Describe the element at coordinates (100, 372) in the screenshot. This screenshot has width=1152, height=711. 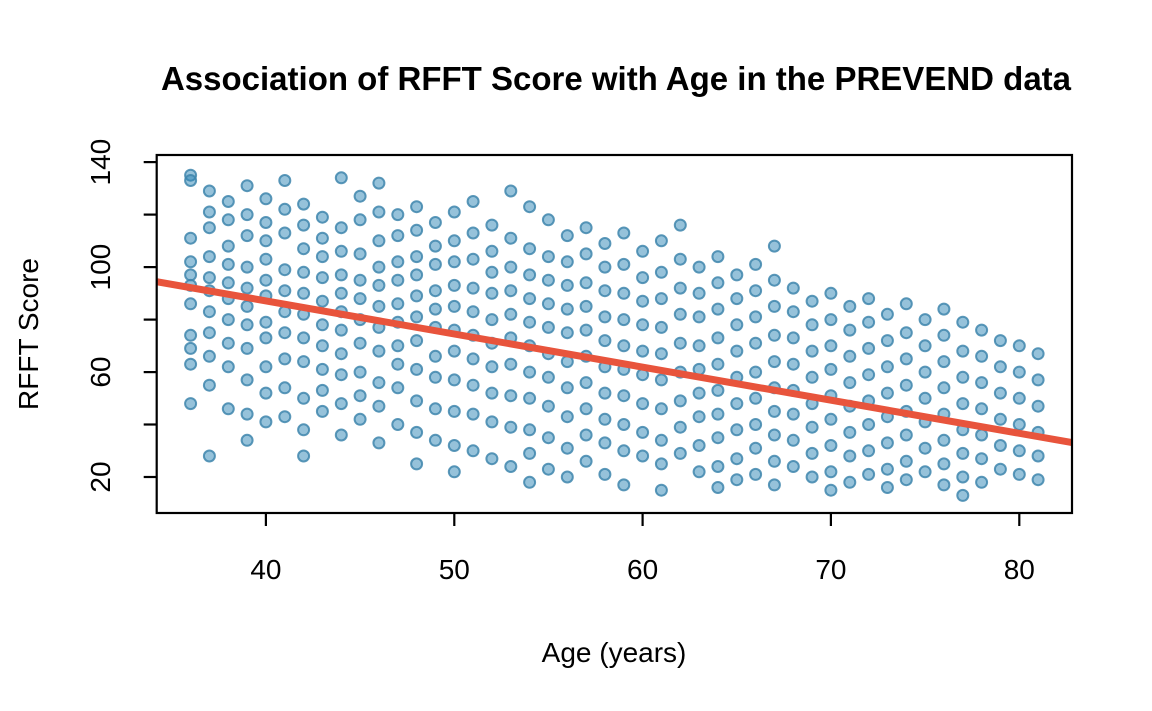
I see `y-tick-label: 60` at that location.